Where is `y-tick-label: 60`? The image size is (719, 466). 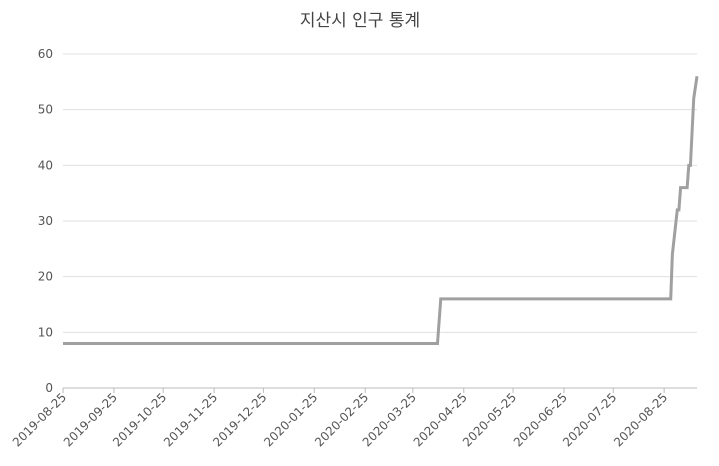 y-tick-label: 60 is located at coordinates (45, 54).